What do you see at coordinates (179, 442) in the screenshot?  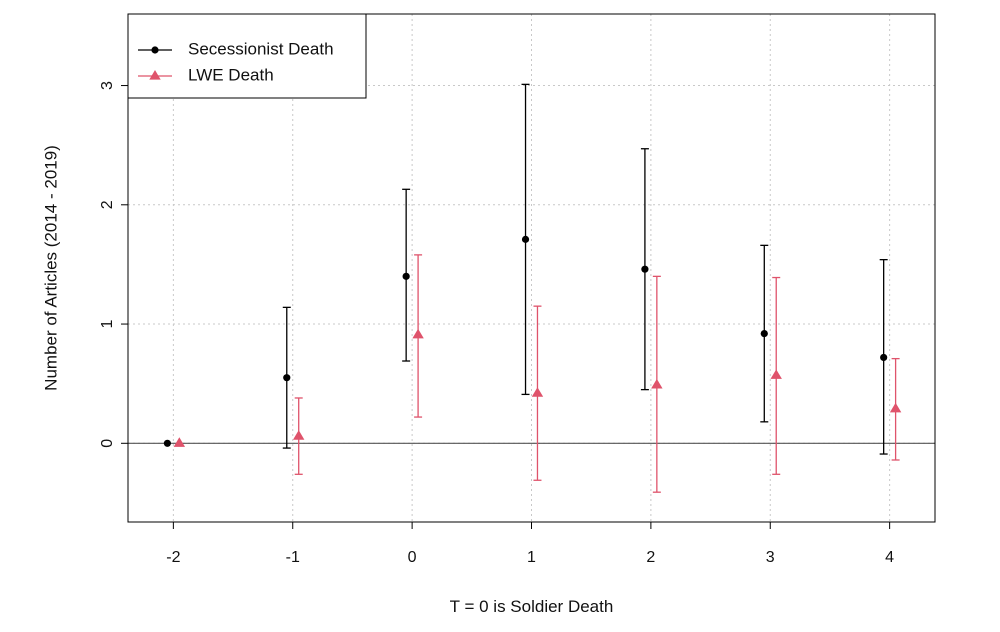 I see `lwe-point--2` at bounding box center [179, 442].